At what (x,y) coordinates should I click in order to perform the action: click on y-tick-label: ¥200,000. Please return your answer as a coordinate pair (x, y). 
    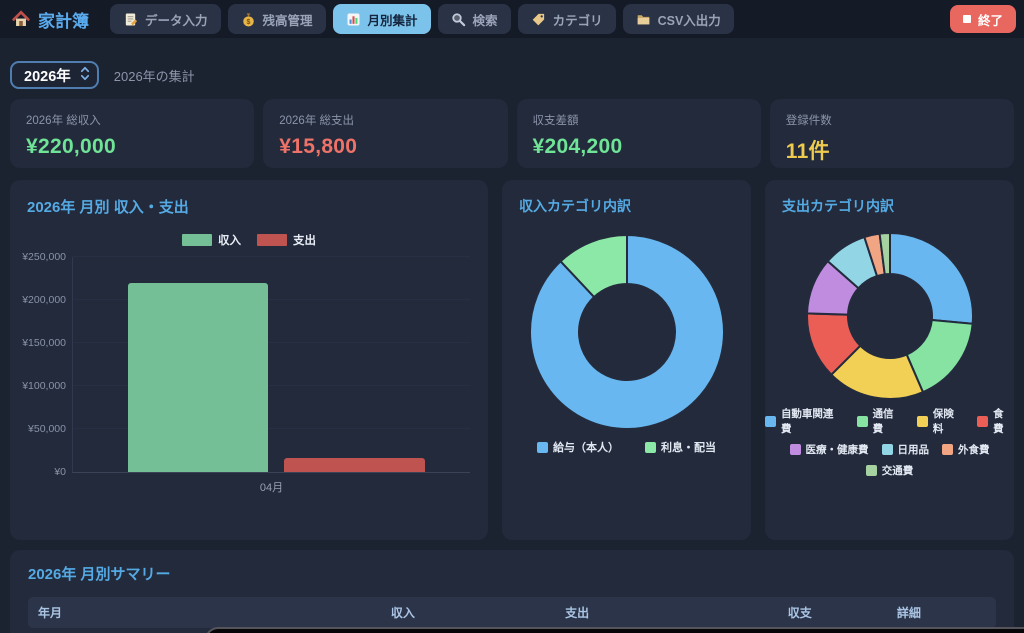
    Looking at the image, I should click on (44, 300).